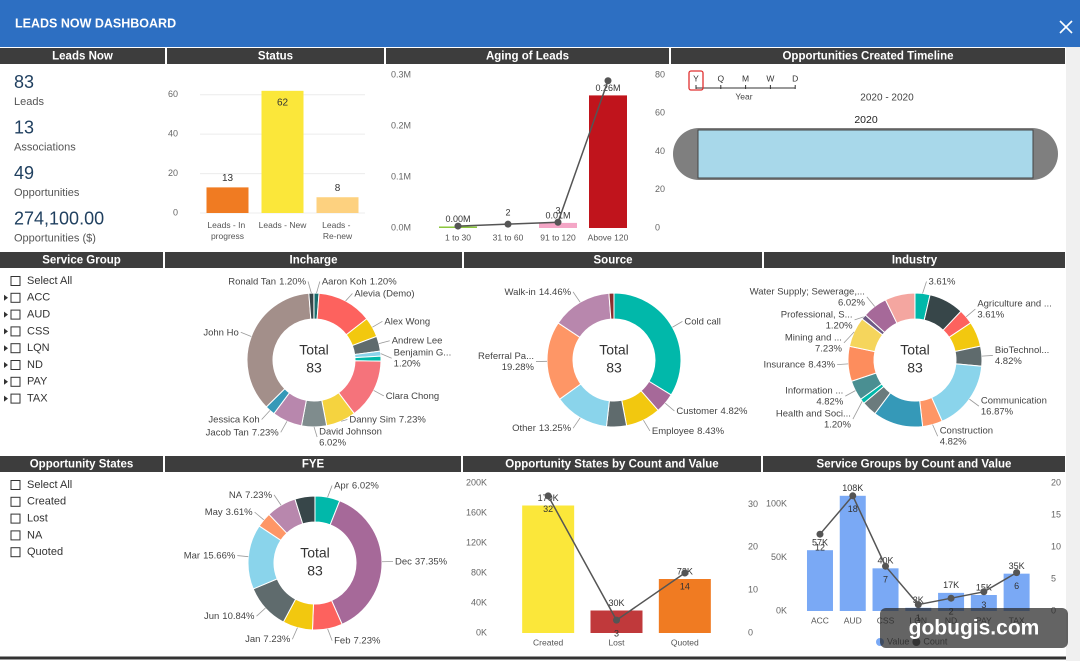  What do you see at coordinates (38, 348) in the screenshot?
I see `slicer-item: LQN` at bounding box center [38, 348].